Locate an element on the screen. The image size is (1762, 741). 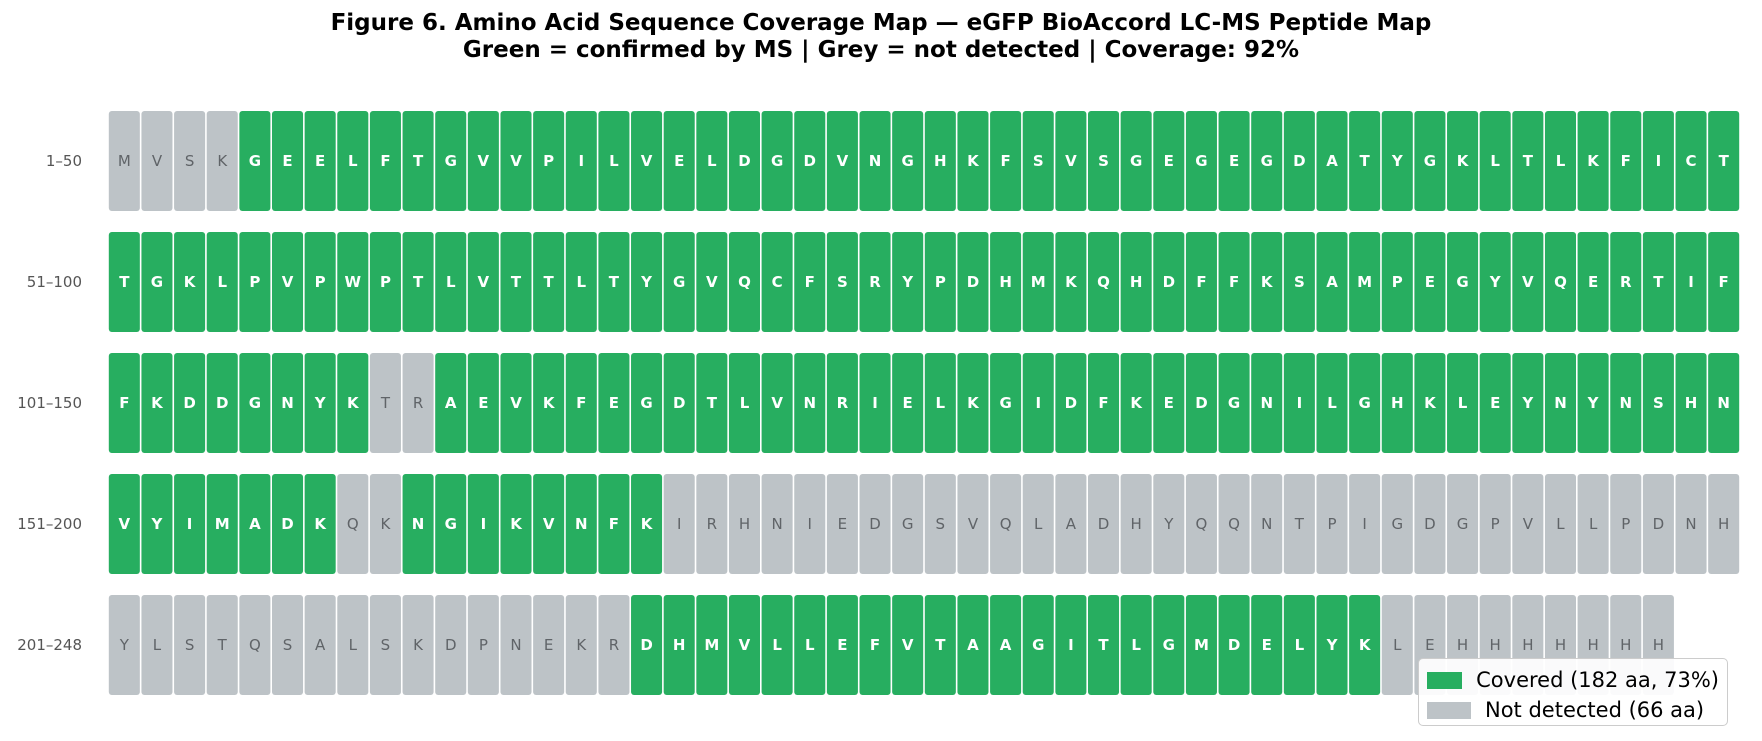
row-label: 51–100 is located at coordinates (54, 282).